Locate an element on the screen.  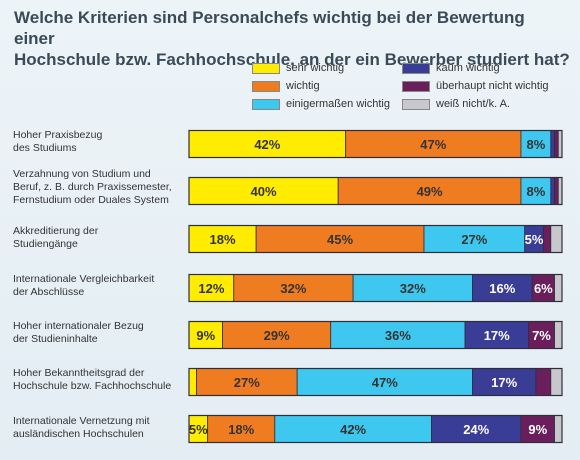
data-label-vergleichbarkeit-kaum-wichtig: 16% is located at coordinates (502, 288).